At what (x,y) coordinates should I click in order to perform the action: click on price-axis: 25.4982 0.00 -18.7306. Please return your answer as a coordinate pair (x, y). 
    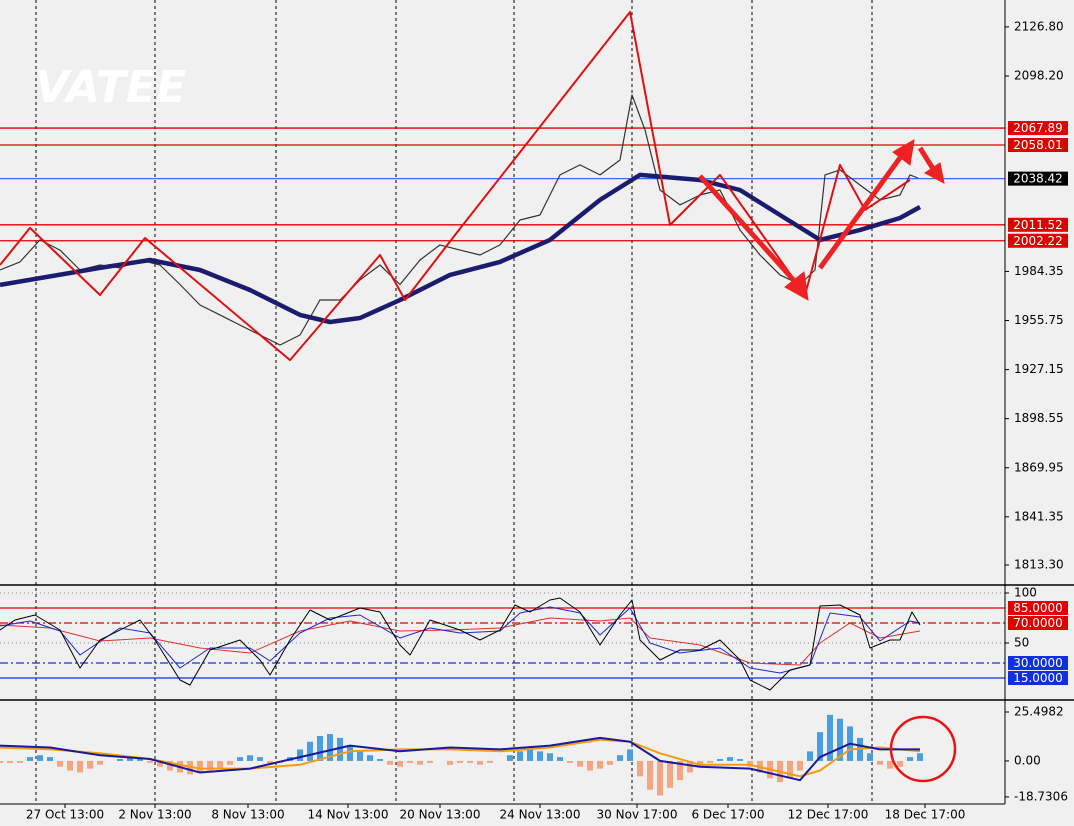
    Looking at the image, I should click on (1036, 753).